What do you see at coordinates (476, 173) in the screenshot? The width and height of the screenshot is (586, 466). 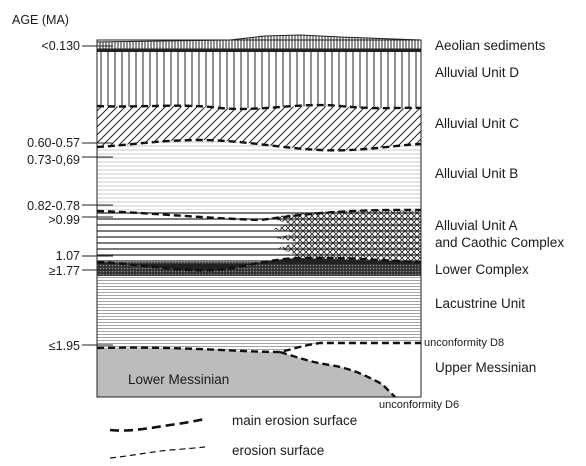 I see `unit-label-alluvial-b: Alluvial Unit B` at bounding box center [476, 173].